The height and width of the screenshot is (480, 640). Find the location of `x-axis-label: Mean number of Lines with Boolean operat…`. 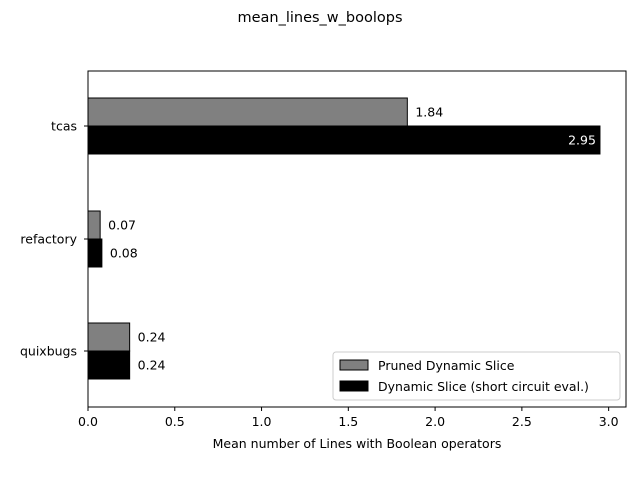

x-axis-label: Mean number of Lines with Boolean operat… is located at coordinates (357, 443).